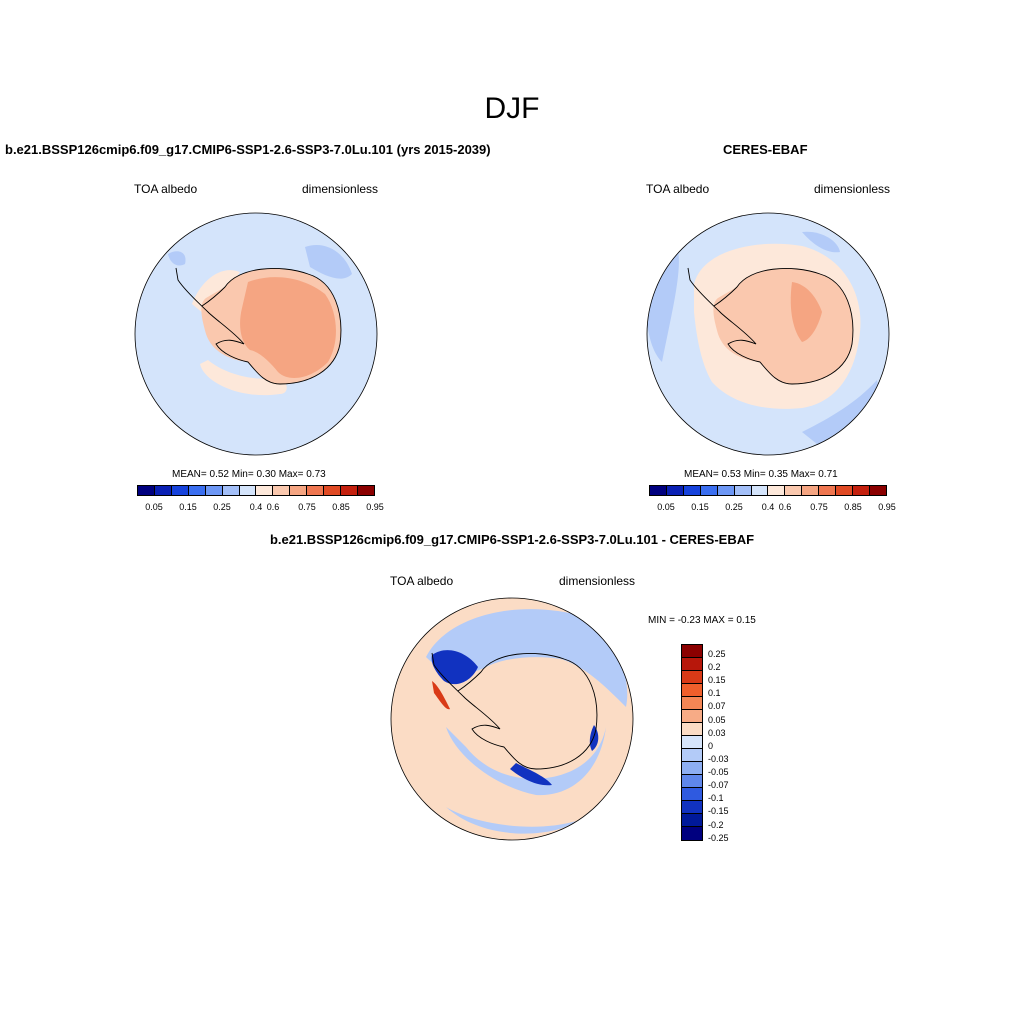  What do you see at coordinates (714, 693) in the screenshot?
I see `diff-colorbar-tick-label: 0.1` at bounding box center [714, 693].